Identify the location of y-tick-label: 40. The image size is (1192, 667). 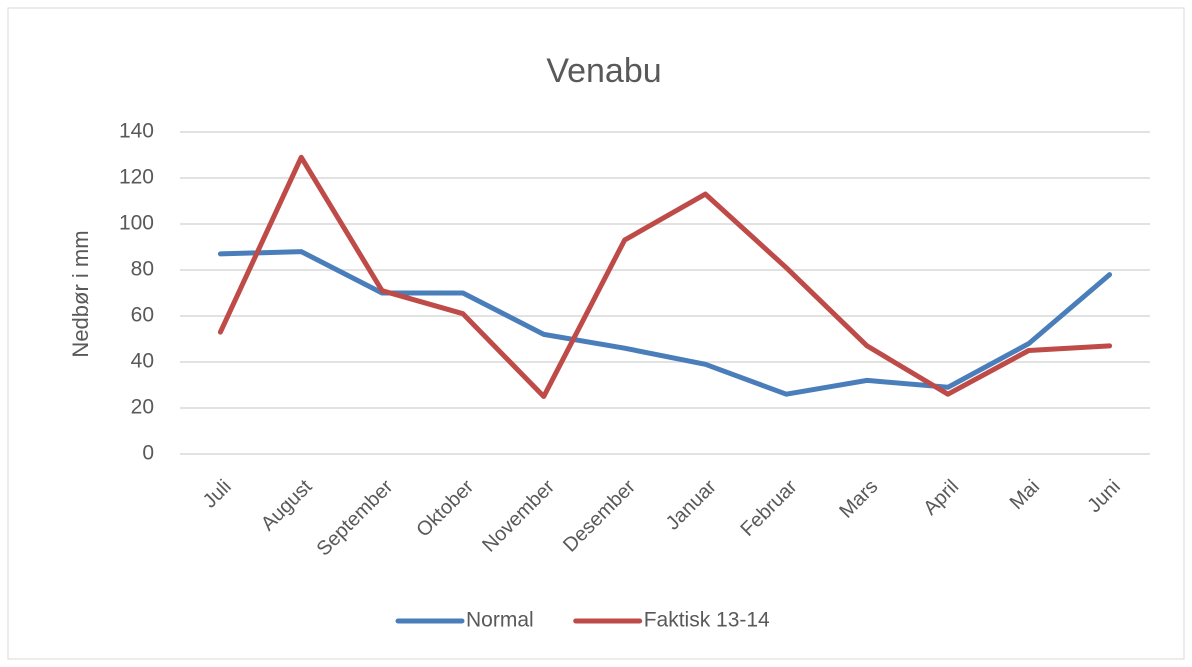
(142, 361).